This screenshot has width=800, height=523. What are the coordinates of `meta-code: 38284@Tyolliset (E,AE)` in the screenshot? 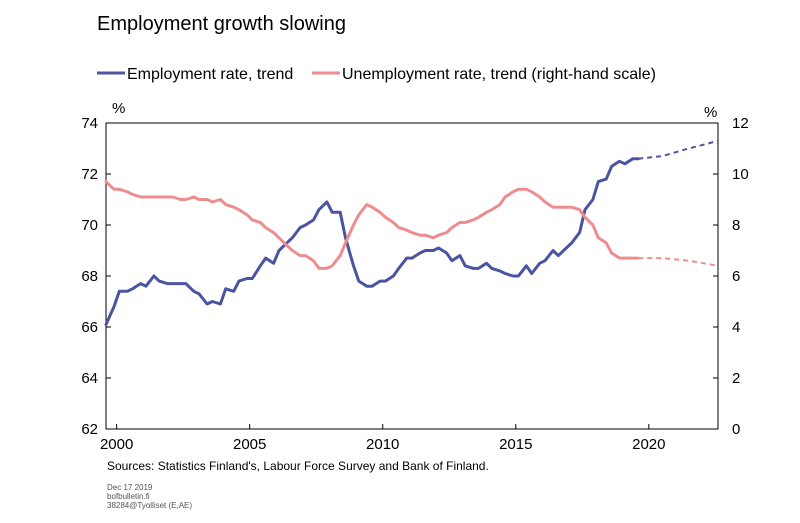 It's located at (149, 505).